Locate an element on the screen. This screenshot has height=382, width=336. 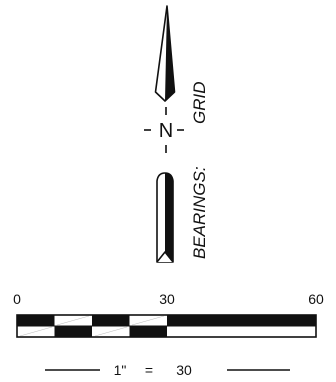
scale-tick-label-30: 30 is located at coordinates (167, 299).